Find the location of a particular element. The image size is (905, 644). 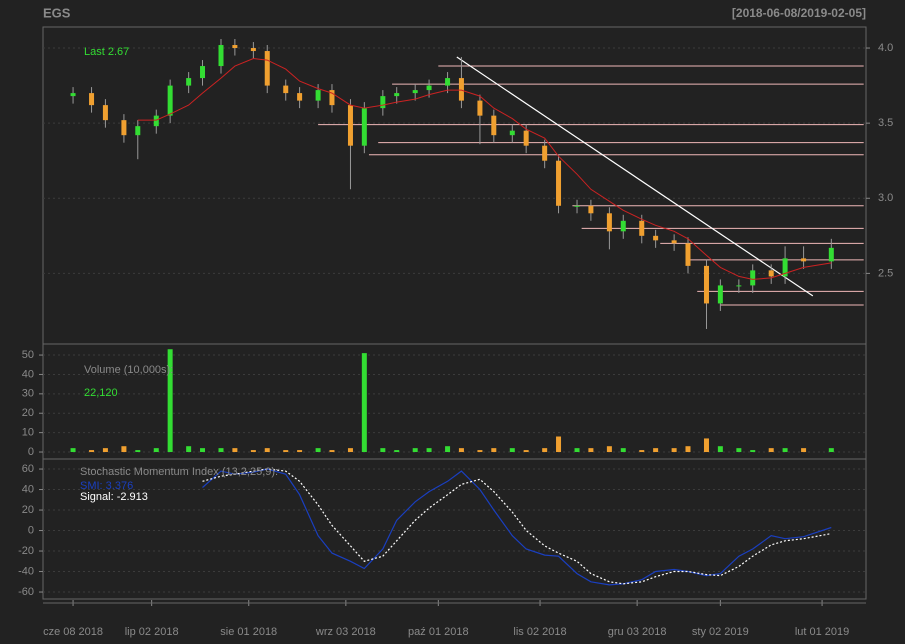

y-tick-label: 30 is located at coordinates (28, 394).